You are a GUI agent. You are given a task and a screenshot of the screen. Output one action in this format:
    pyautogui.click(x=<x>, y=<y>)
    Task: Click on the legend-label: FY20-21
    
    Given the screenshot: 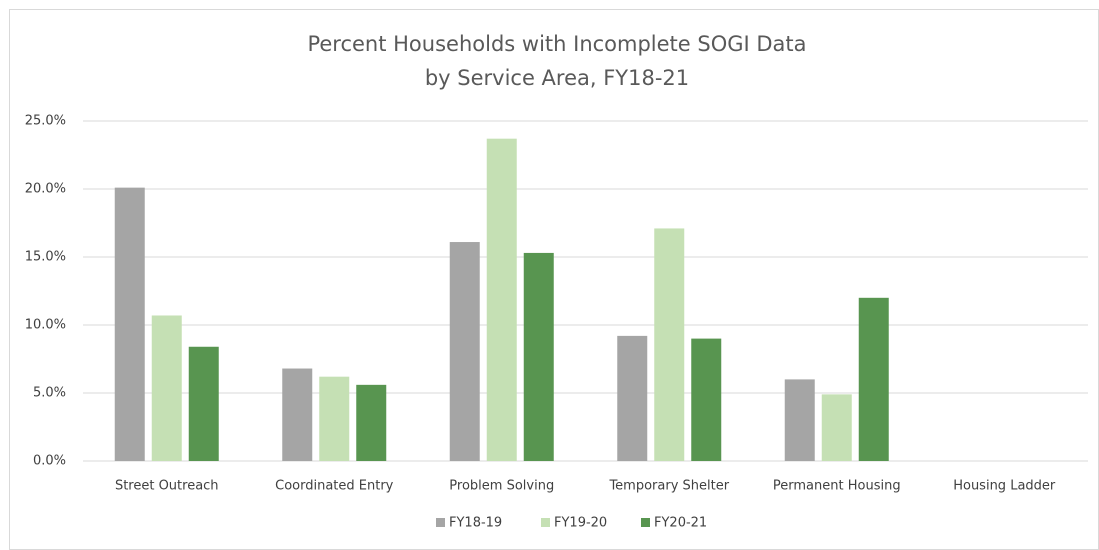 What is the action you would take?
    pyautogui.click(x=680, y=523)
    